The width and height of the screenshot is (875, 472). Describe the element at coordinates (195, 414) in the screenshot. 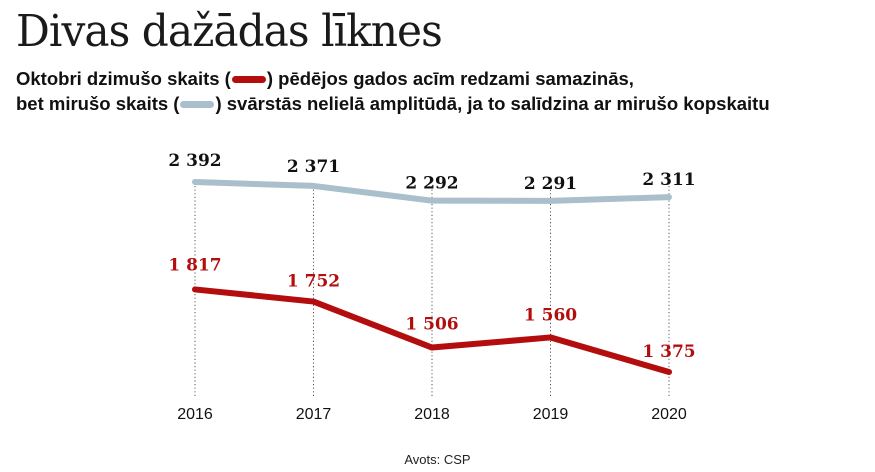

I see `x-tick-2016: 2016` at that location.